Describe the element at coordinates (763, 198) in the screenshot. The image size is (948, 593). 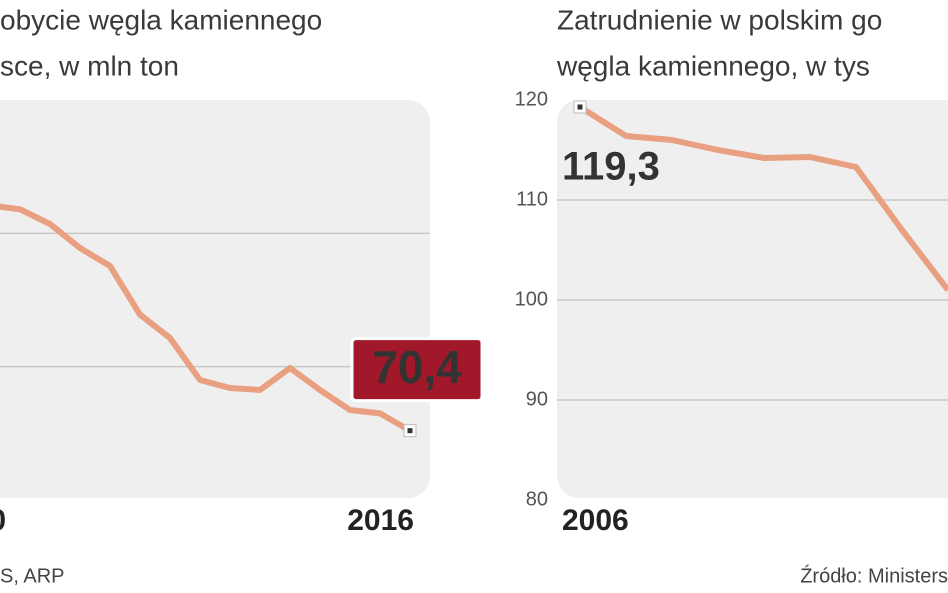
I see `data-line` at that location.